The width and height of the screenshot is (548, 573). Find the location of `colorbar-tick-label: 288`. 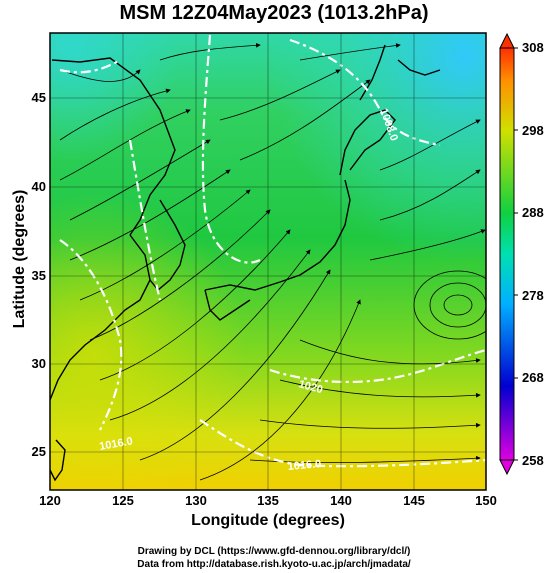

colorbar-tick-label: 288 is located at coordinates (533, 212).